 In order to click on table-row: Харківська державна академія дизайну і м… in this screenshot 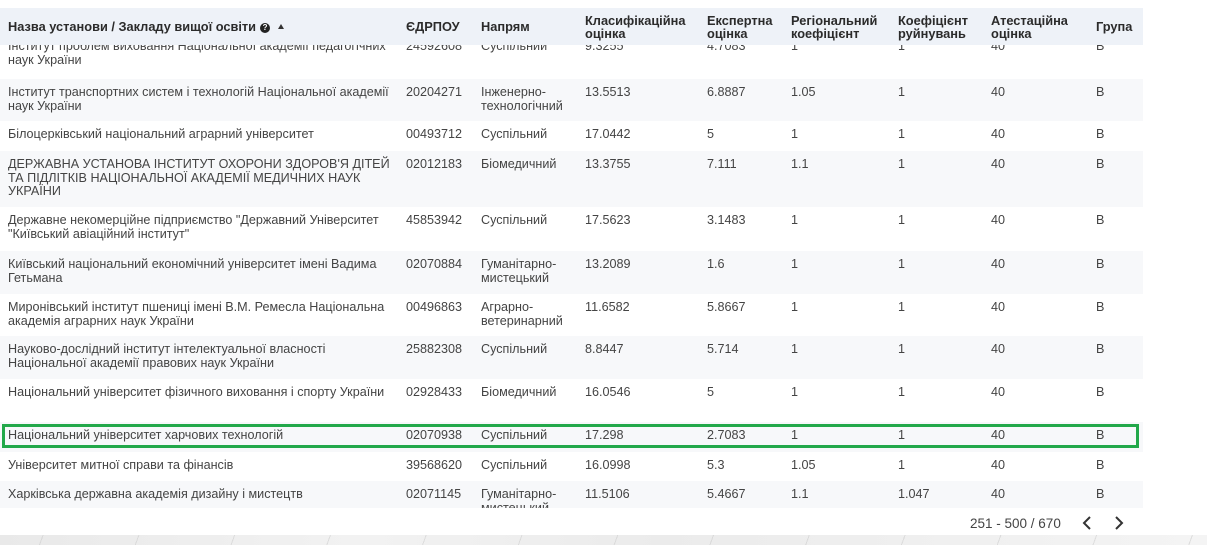, I will do `click(571, 494)`.